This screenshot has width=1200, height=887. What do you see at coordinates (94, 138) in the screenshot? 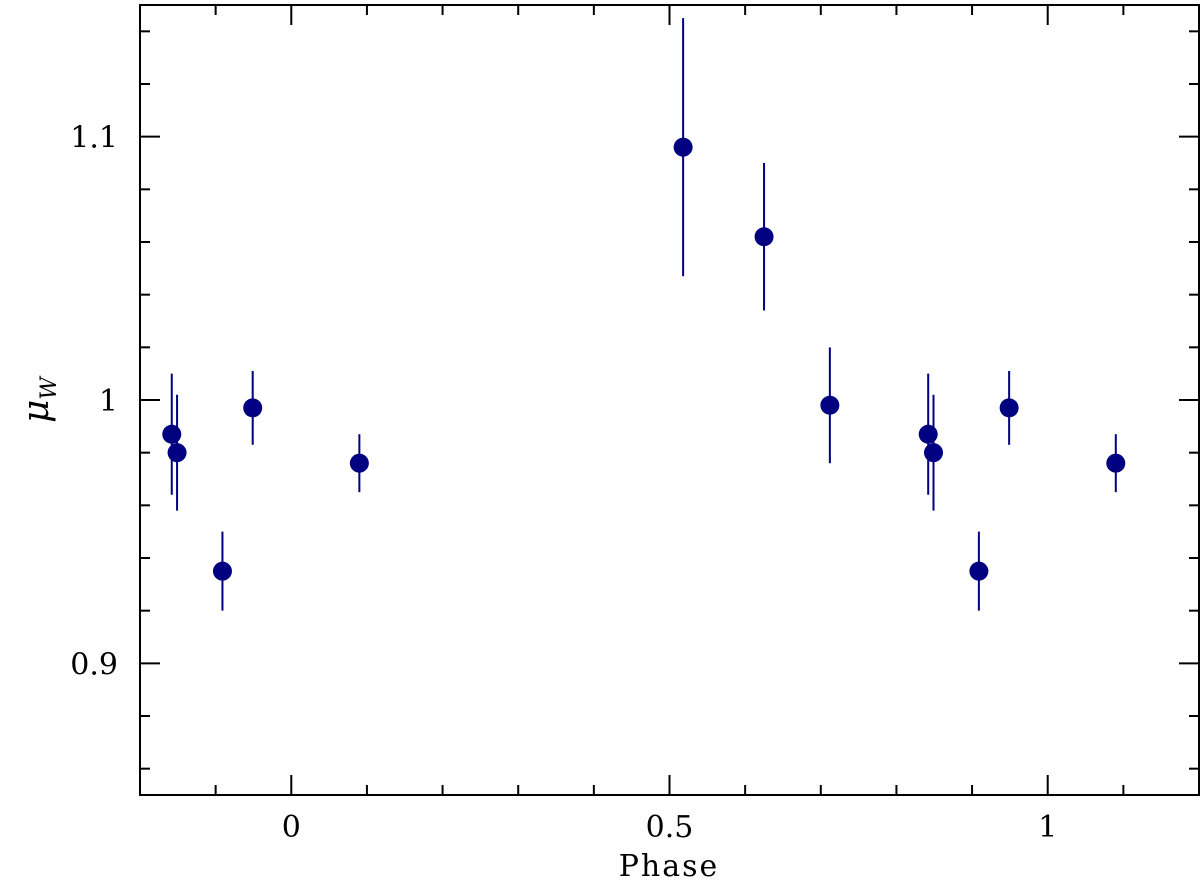
I see `y-tick-label: 1.1` at bounding box center [94, 138].